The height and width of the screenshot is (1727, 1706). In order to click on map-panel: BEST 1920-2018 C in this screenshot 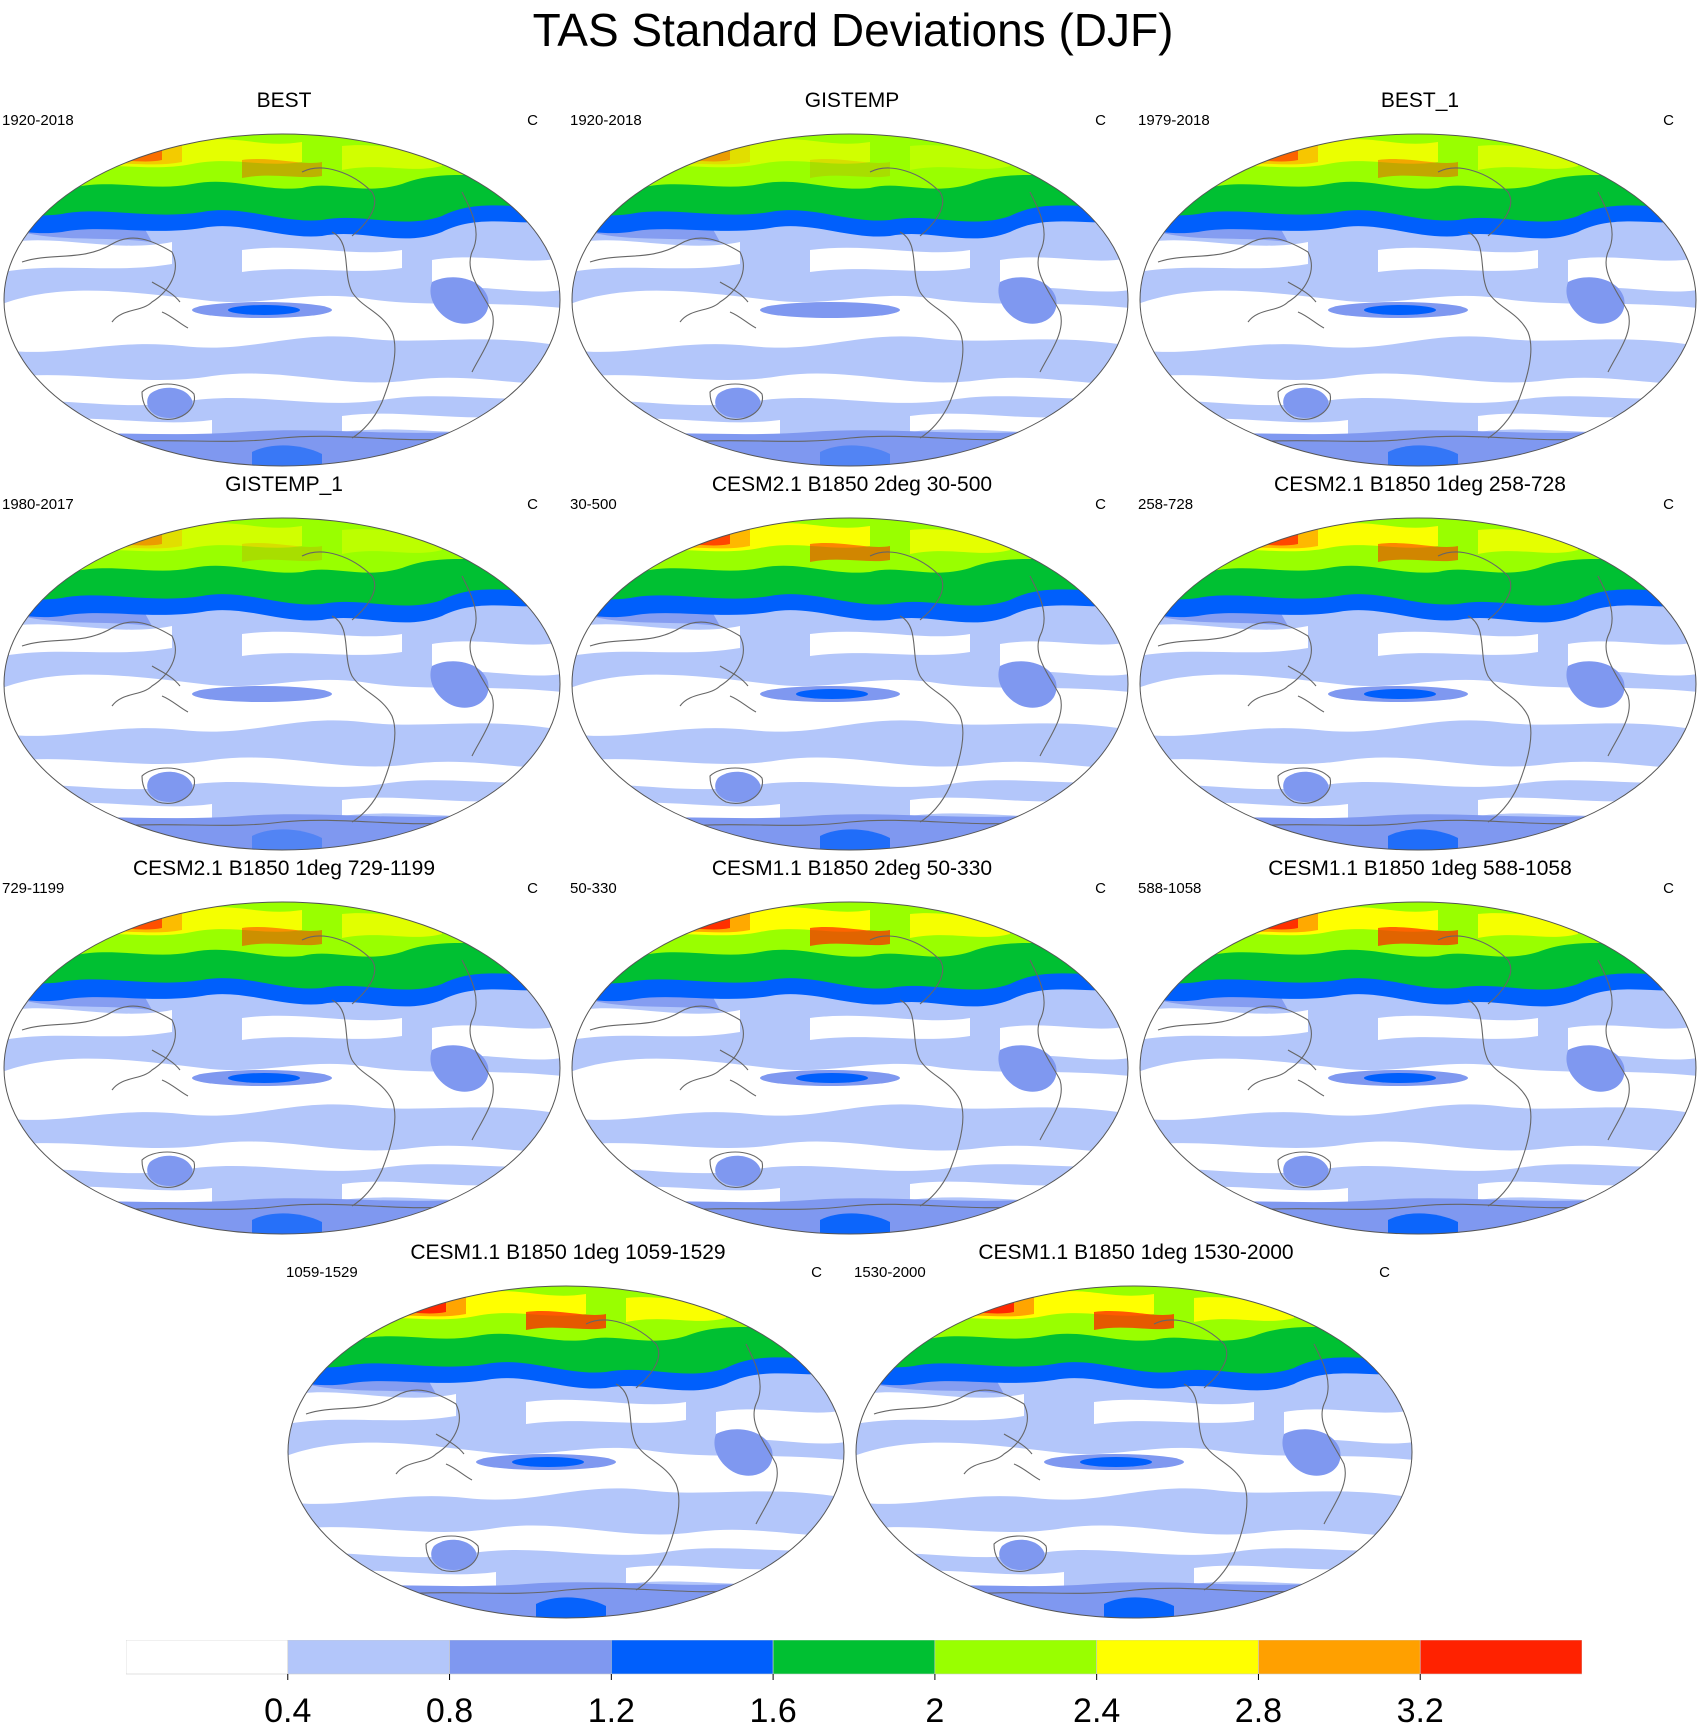, I will do `click(284, 278)`.